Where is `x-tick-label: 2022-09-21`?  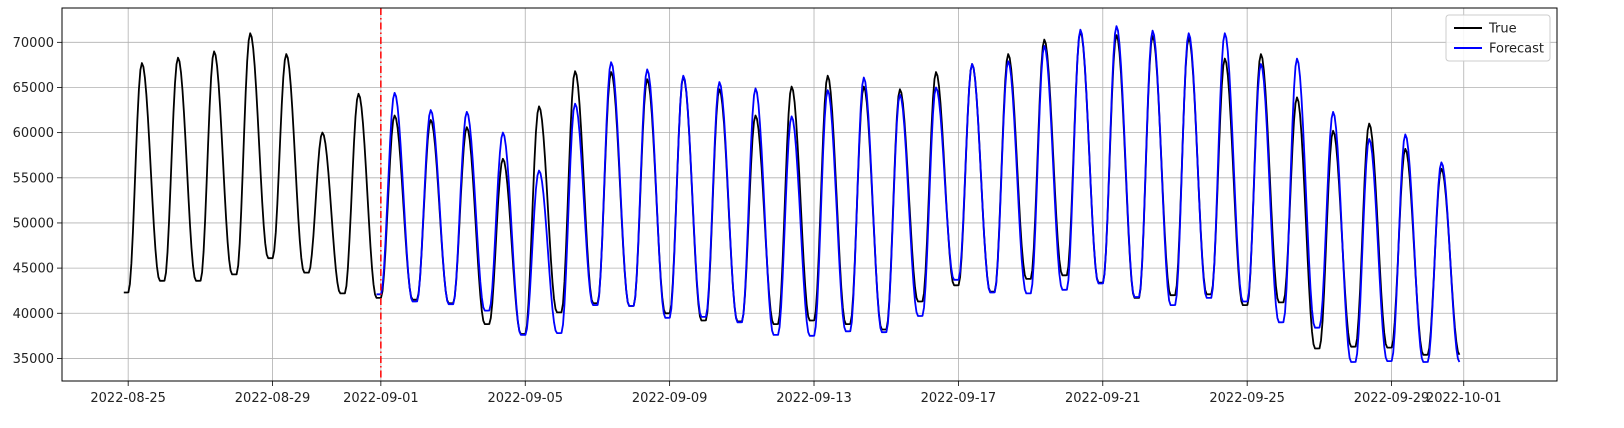
x-tick-label: 2022-09-21 is located at coordinates (1103, 398).